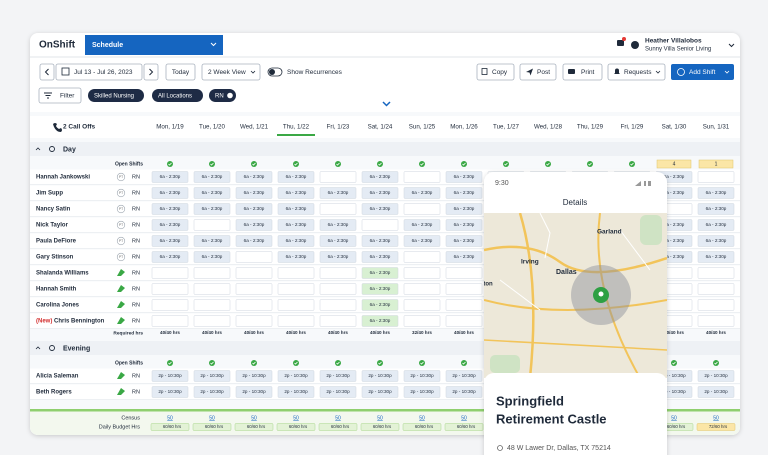 This screenshot has width=768, height=455. What do you see at coordinates (79, 127) in the screenshot?
I see `call-offs: 2 Call Offs` at bounding box center [79, 127].